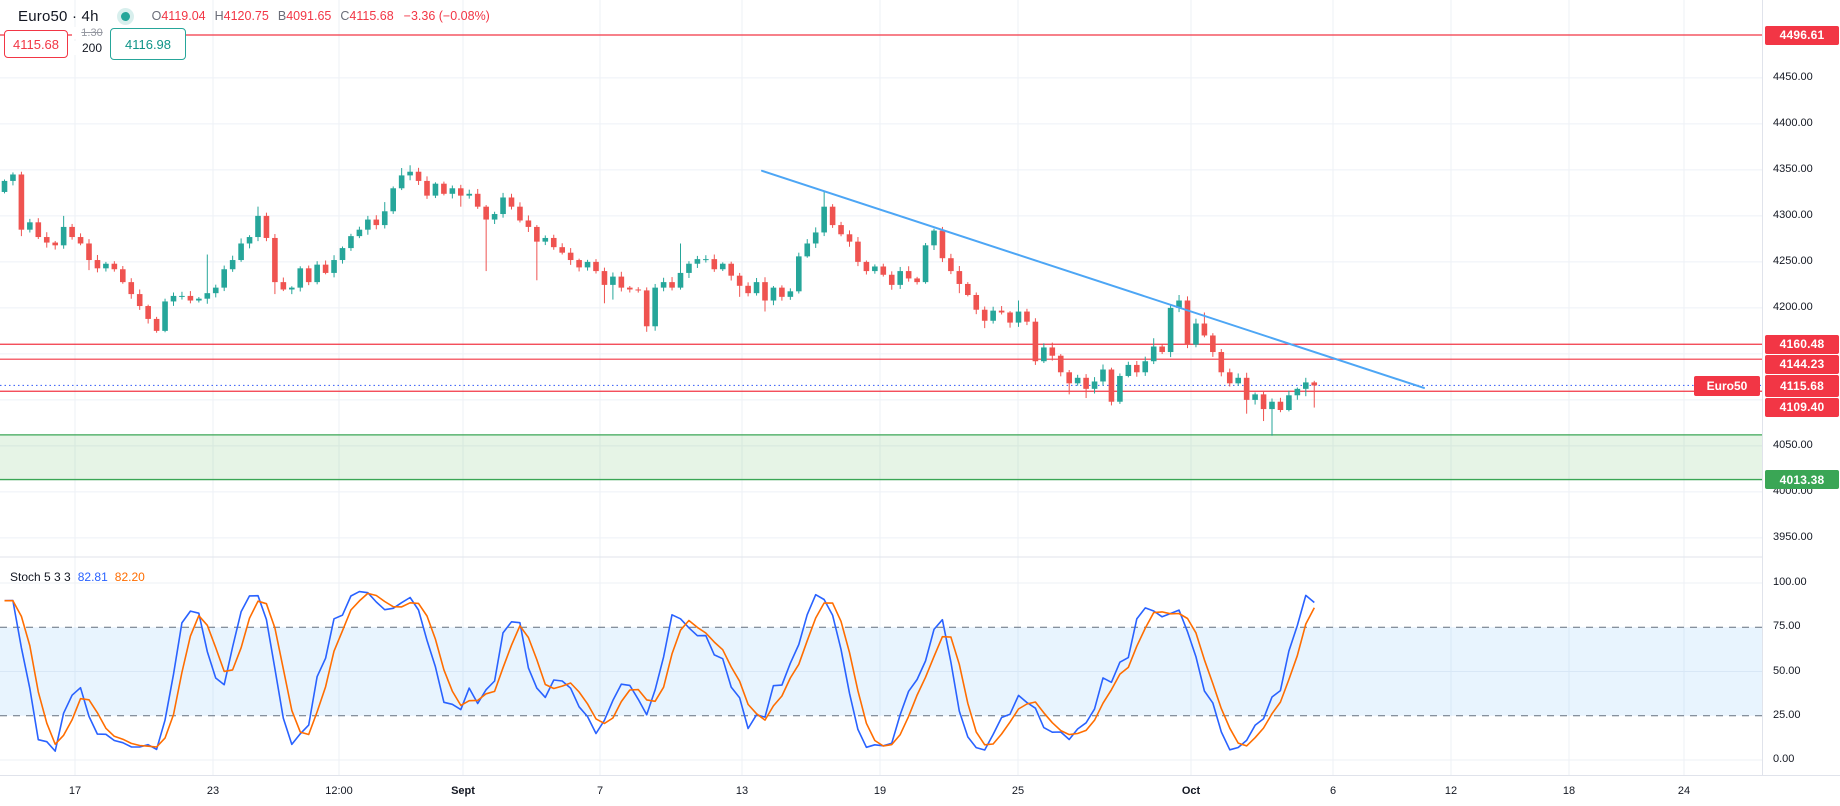 The image size is (1840, 806). I want to click on time-axis-label: 12, so click(1451, 791).